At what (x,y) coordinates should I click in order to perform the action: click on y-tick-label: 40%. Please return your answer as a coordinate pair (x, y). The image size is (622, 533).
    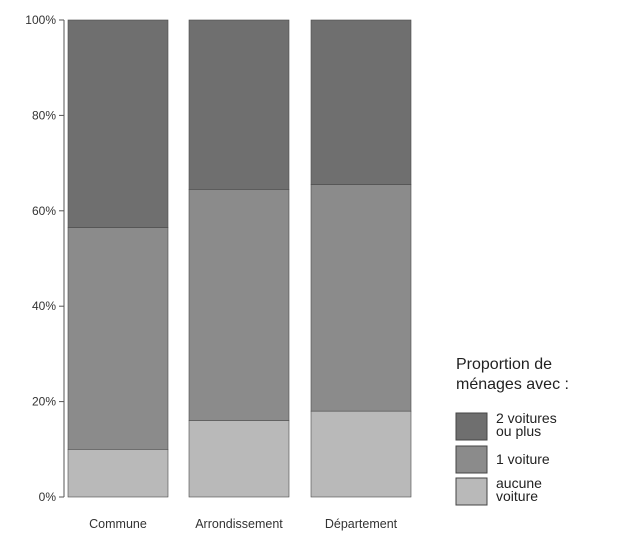
    Looking at the image, I should click on (44, 306).